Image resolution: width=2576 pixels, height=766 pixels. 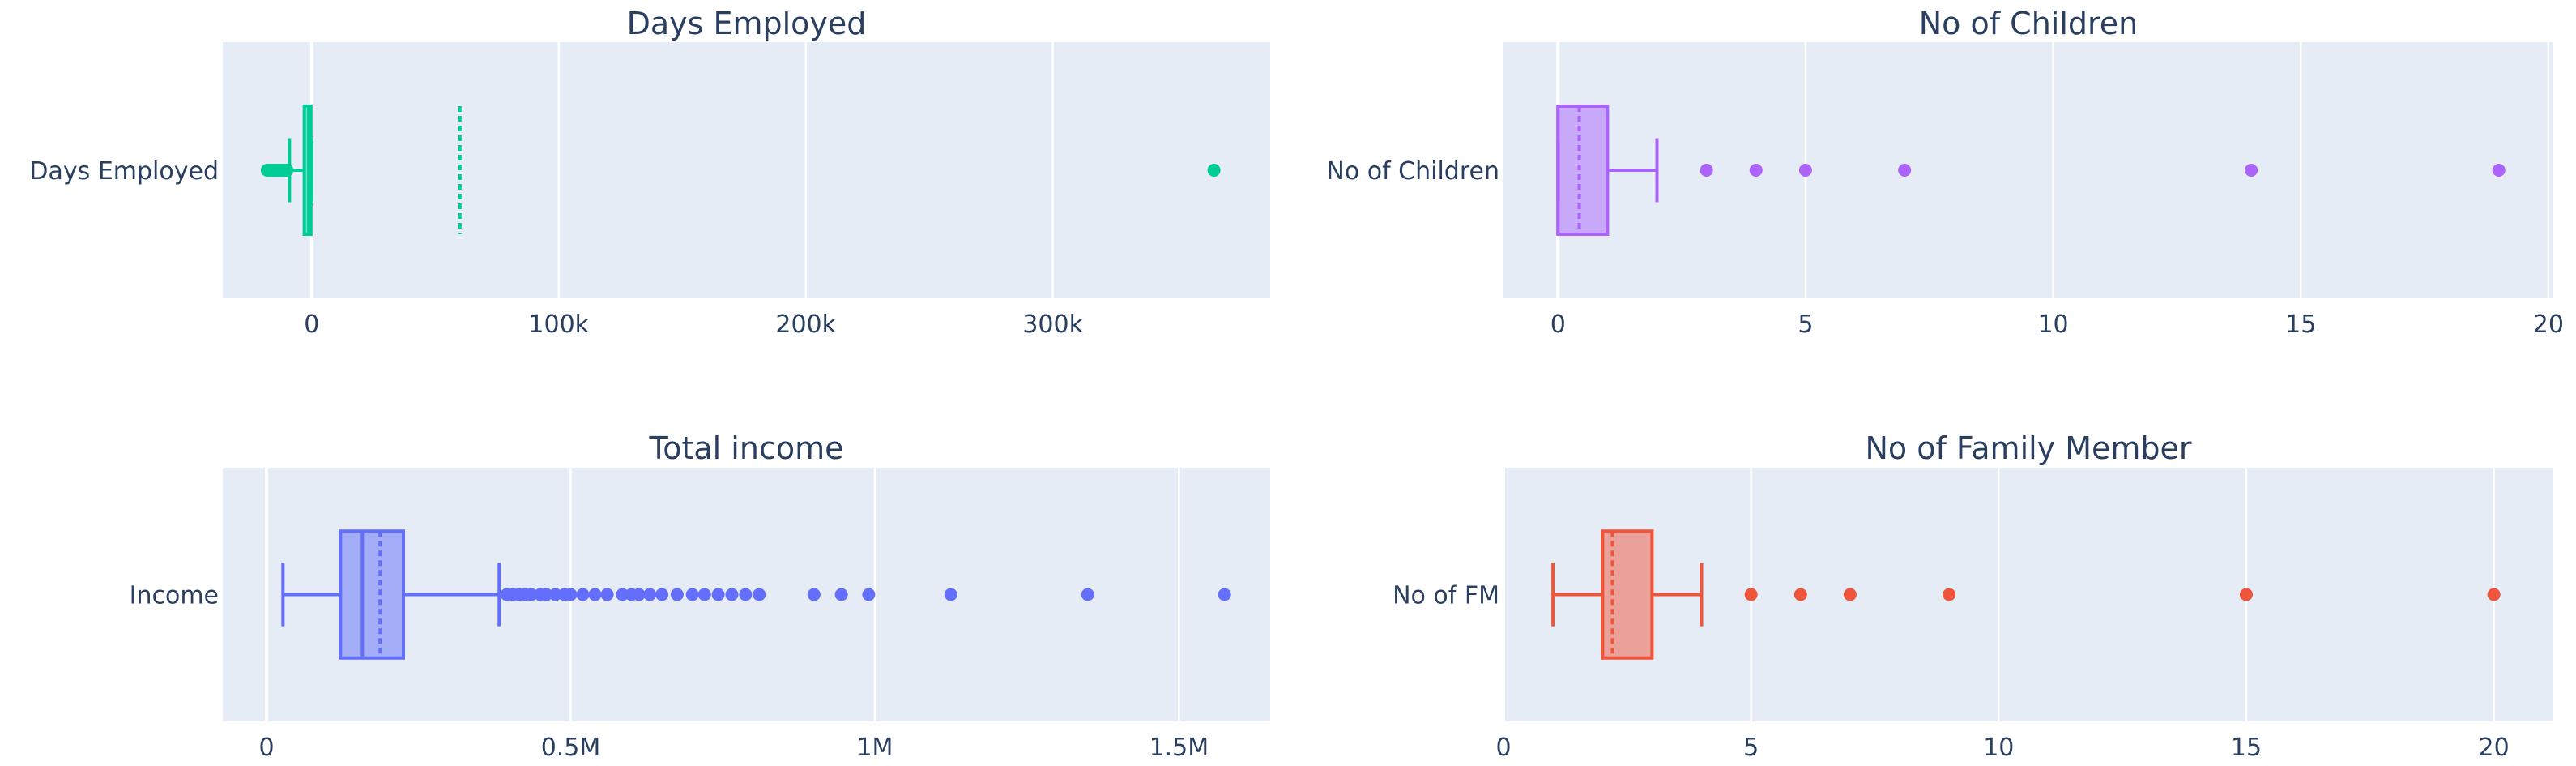 What do you see at coordinates (559, 324) in the screenshot?
I see `x-tick-label: 100k` at bounding box center [559, 324].